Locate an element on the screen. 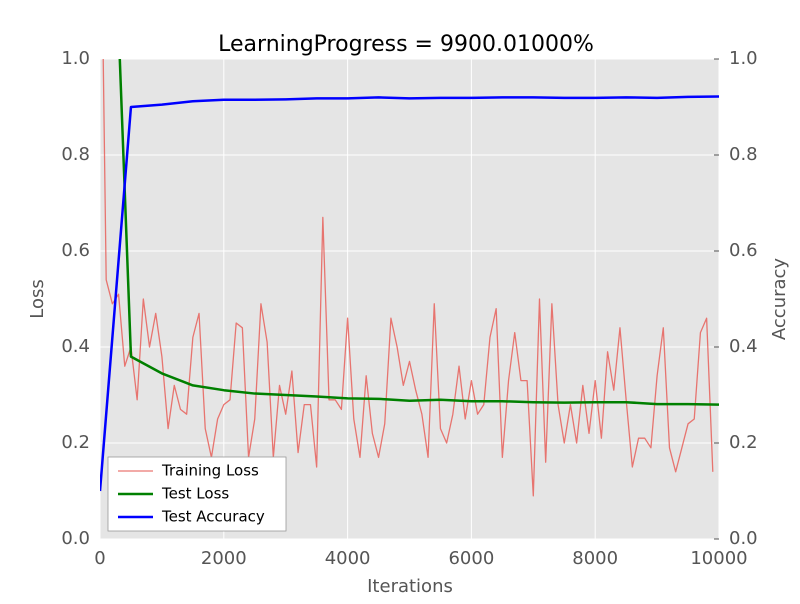 The image size is (800, 604). y2-tick-label: 0.4 is located at coordinates (743, 346).